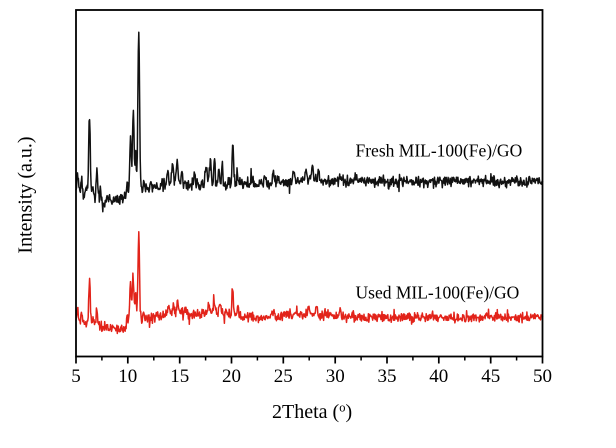 The height and width of the screenshot is (448, 616). What do you see at coordinates (335, 376) in the screenshot?
I see `svg-text: 30` at bounding box center [335, 376].